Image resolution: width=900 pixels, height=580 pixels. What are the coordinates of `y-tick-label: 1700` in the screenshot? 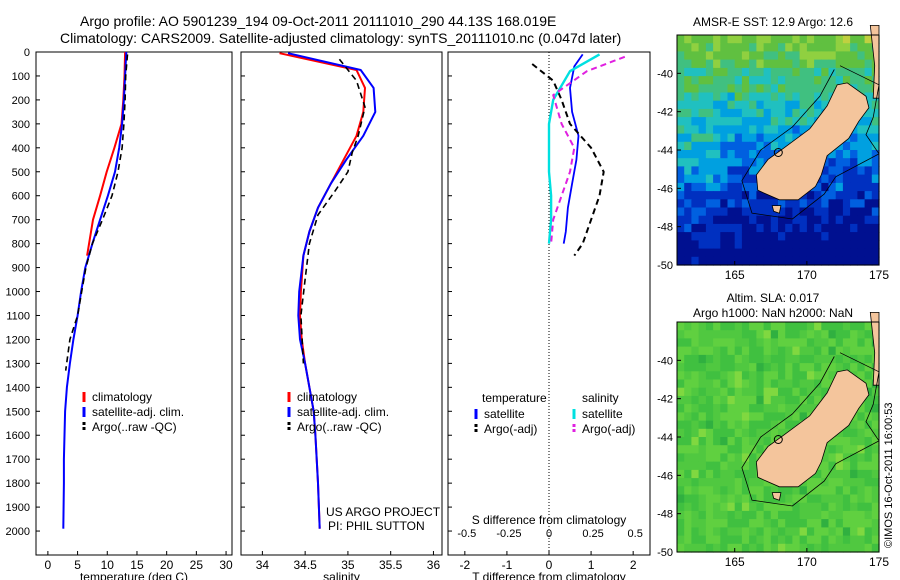 It's located at (18, 460).